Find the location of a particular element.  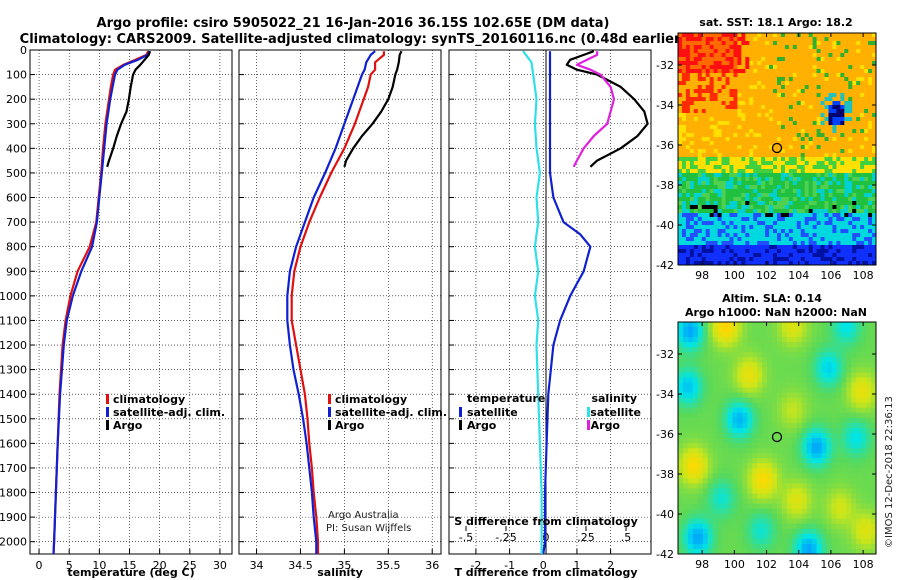

depth-tick-label: 900 is located at coordinates (16, 271).